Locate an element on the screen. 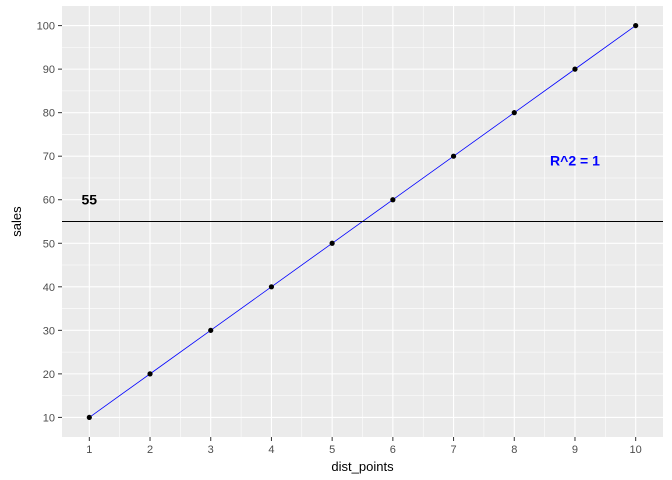 Image resolution: width=672 pixels, height=480 pixels. x-axis-ticks: 1 2 3 4 5 6 7 8 9 10 is located at coordinates (364, 446).